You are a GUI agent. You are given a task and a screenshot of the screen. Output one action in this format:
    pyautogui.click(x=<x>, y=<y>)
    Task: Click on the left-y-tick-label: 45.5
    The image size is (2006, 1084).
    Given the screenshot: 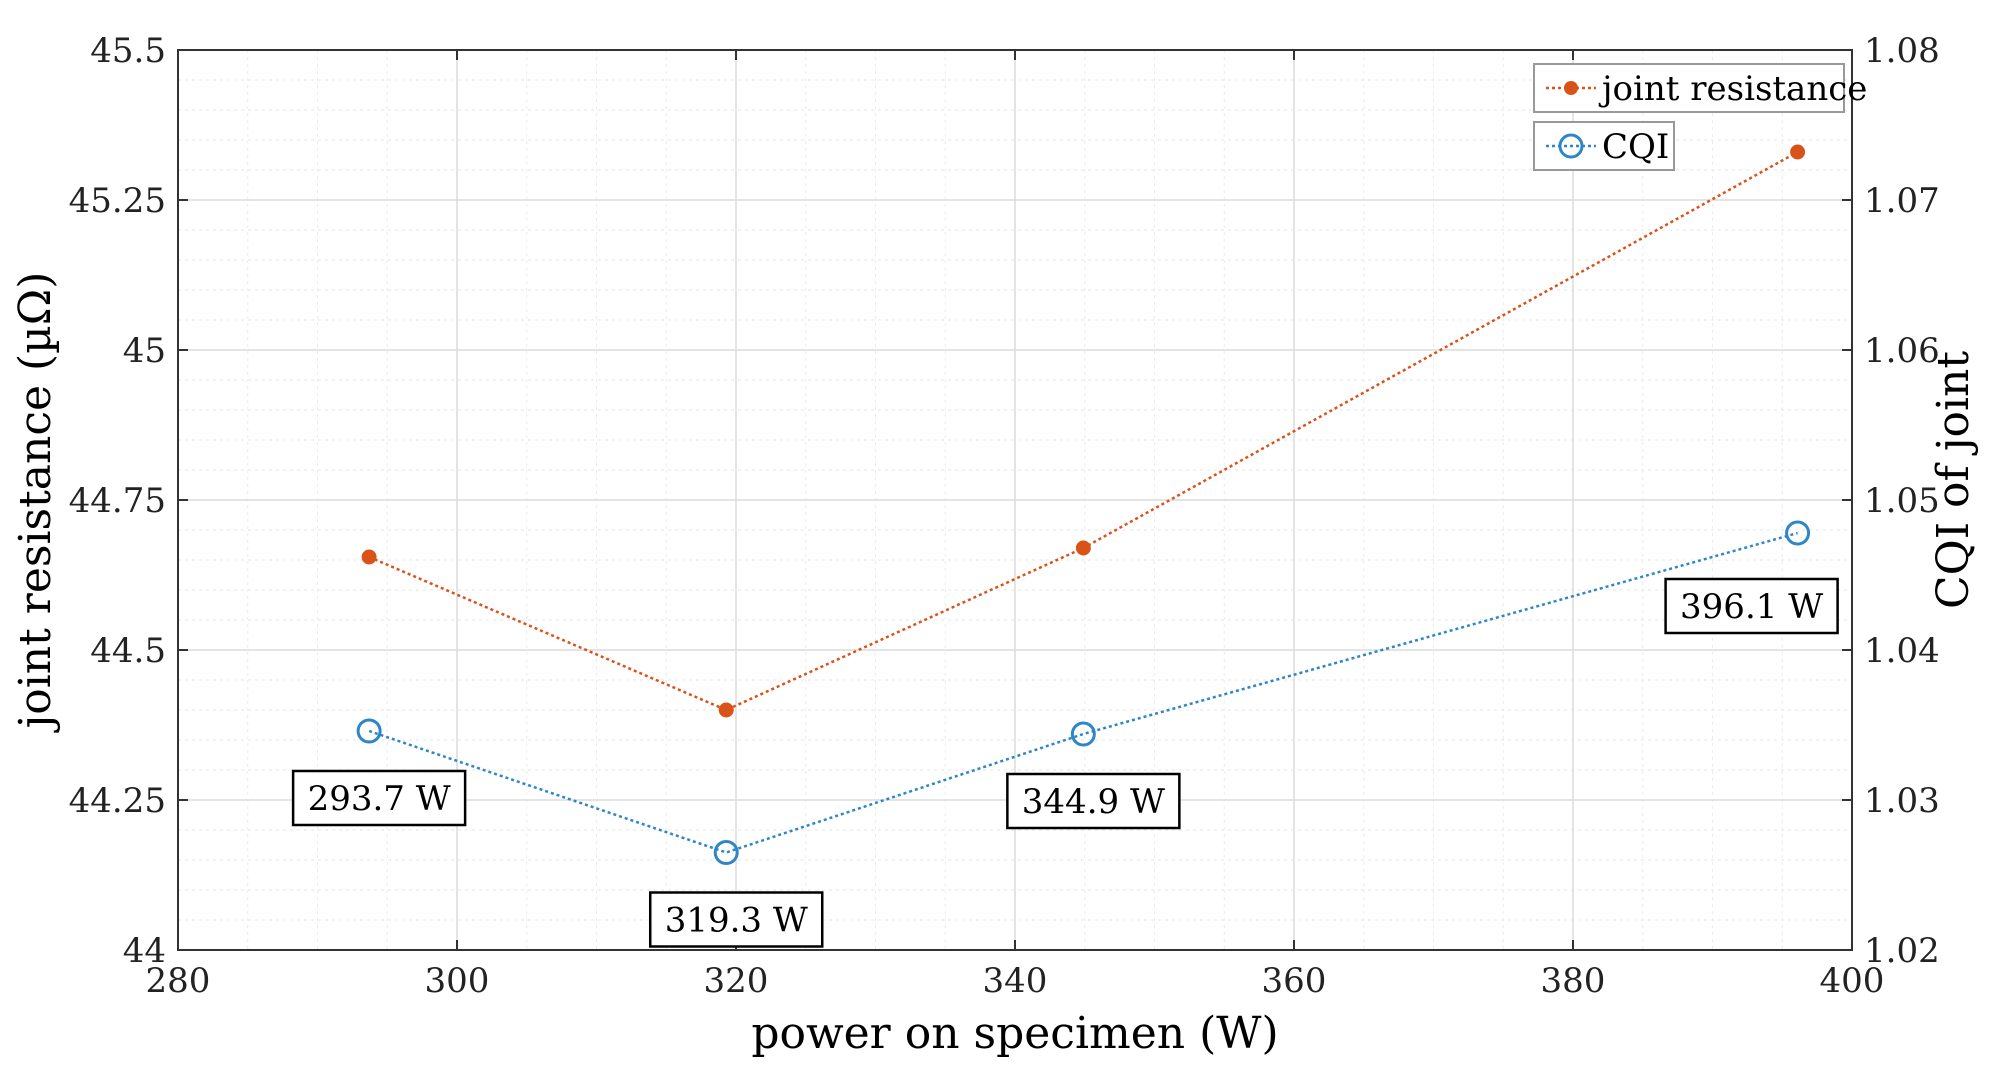 What is the action you would take?
    pyautogui.click(x=128, y=51)
    